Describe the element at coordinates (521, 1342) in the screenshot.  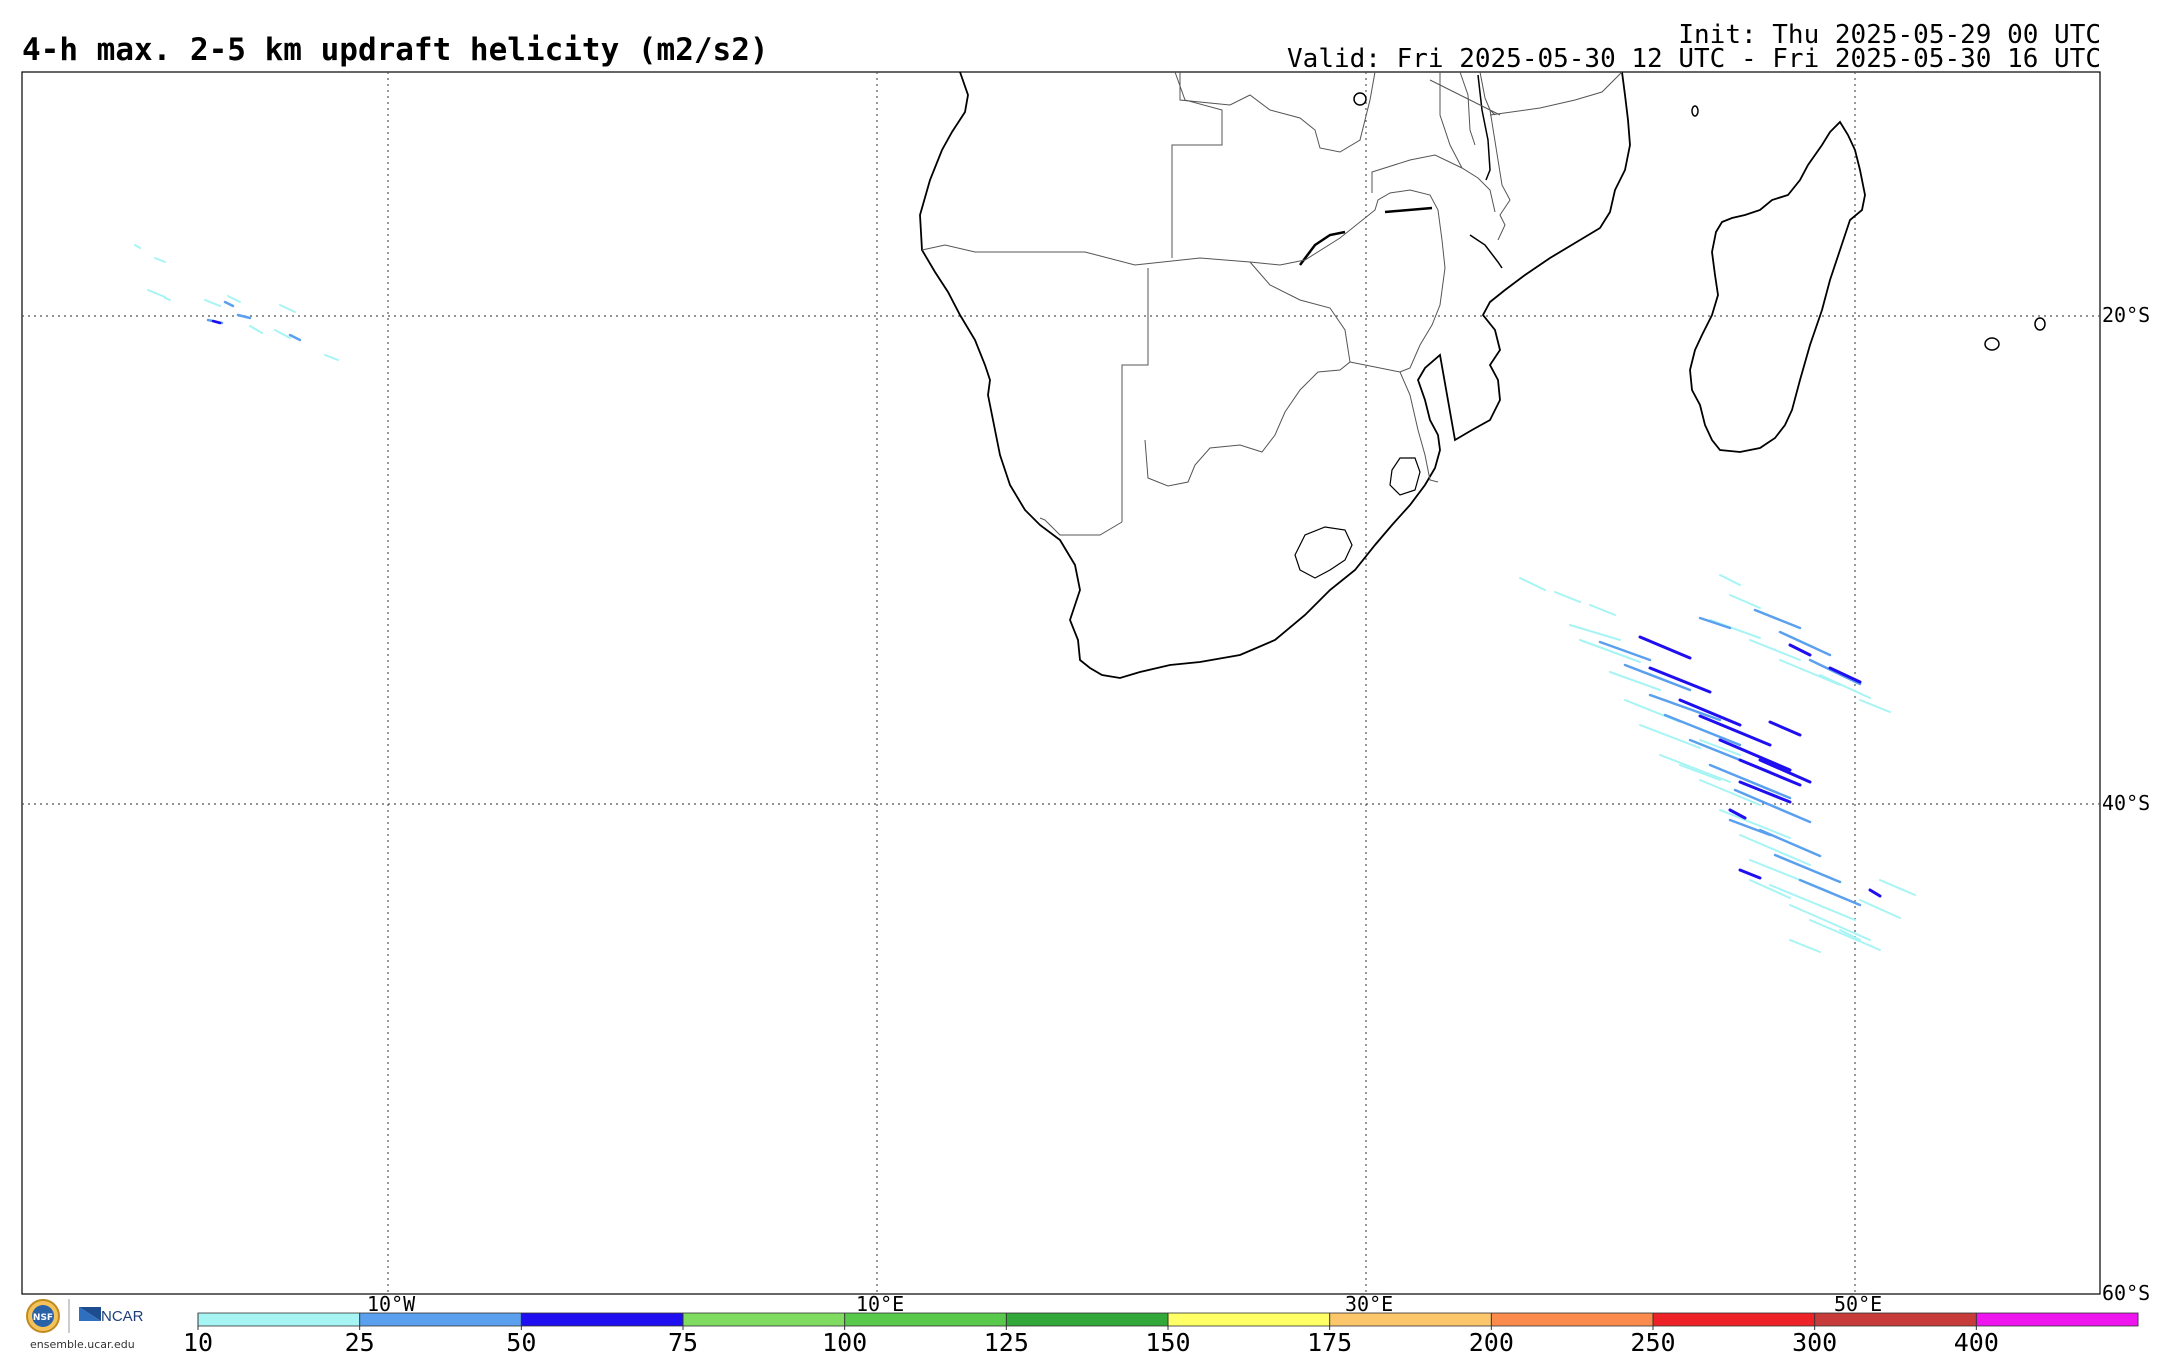
I see `colorbar-tick-label: 50` at that location.